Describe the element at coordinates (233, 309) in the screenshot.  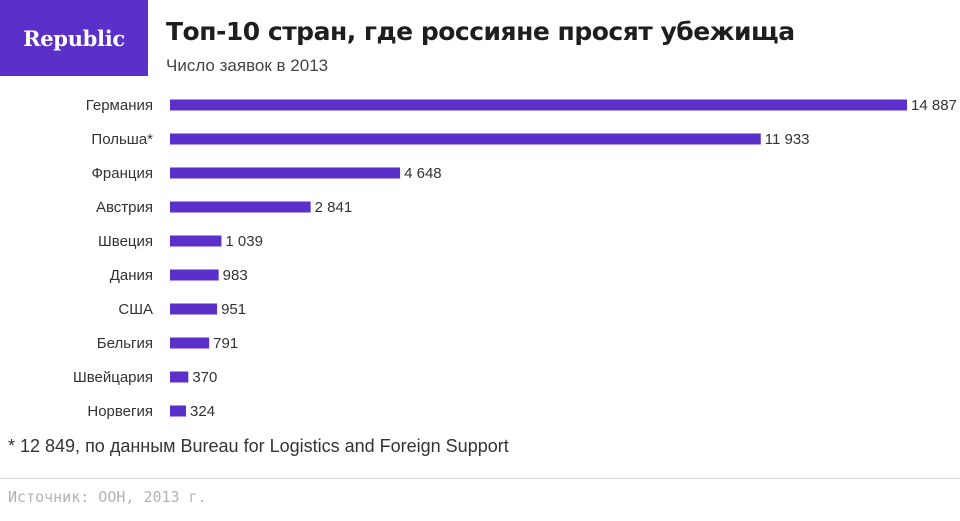
I see `value-label: 951` at that location.